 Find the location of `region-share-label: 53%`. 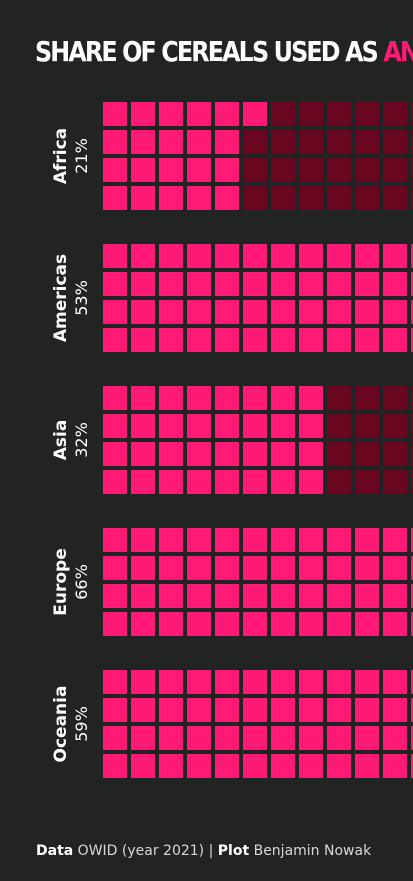

region-share-label: 53% is located at coordinates (81, 298).